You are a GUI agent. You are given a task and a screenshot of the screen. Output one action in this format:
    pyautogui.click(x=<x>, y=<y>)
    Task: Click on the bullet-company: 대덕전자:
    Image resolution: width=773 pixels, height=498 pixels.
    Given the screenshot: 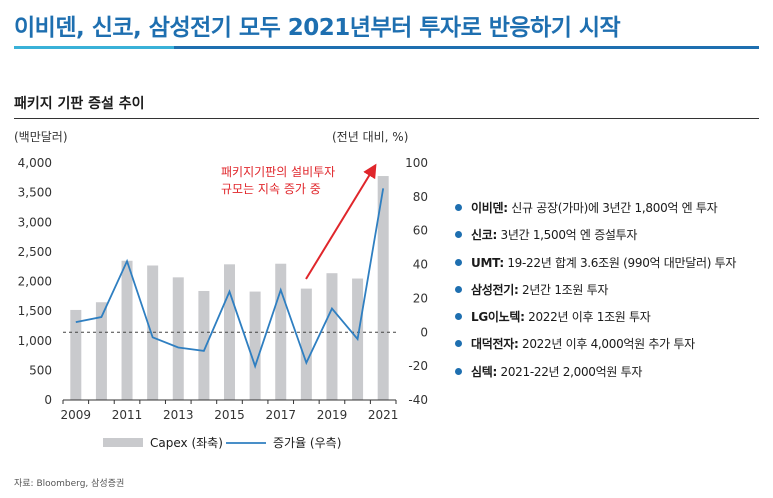 What is the action you would take?
    pyautogui.click(x=495, y=344)
    